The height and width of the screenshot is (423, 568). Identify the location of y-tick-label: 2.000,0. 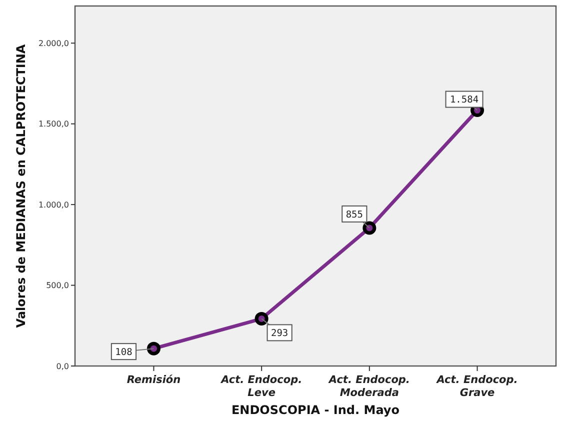
(53, 43).